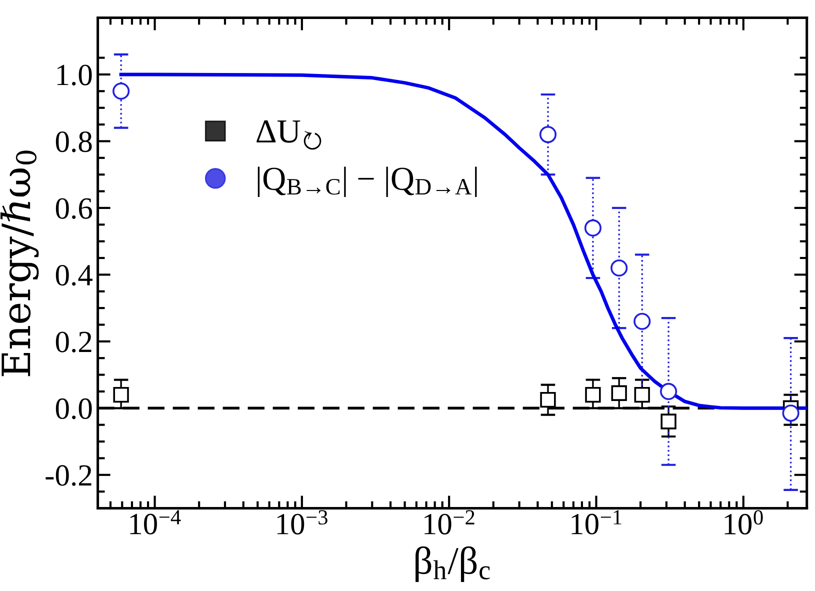 The image size is (815, 591). Describe the element at coordinates (155, 522) in the screenshot. I see `x-tick-label: 10$^{−4}$` at that location.